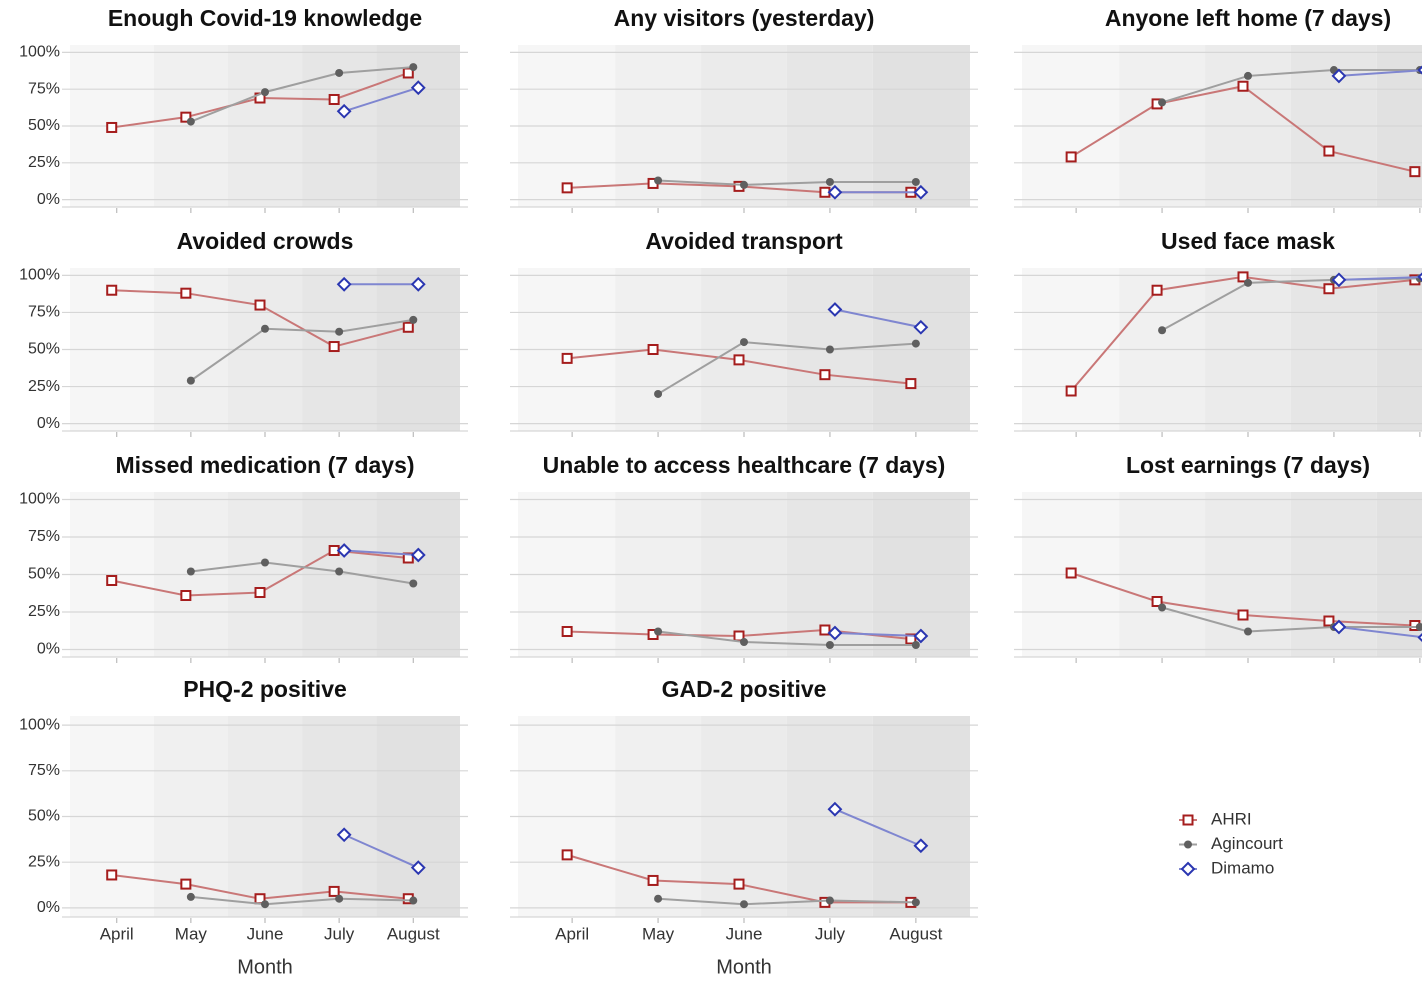 The height and width of the screenshot is (982, 1422). What do you see at coordinates (1242, 867) in the screenshot?
I see `legend-label: Dimamo` at bounding box center [1242, 867].